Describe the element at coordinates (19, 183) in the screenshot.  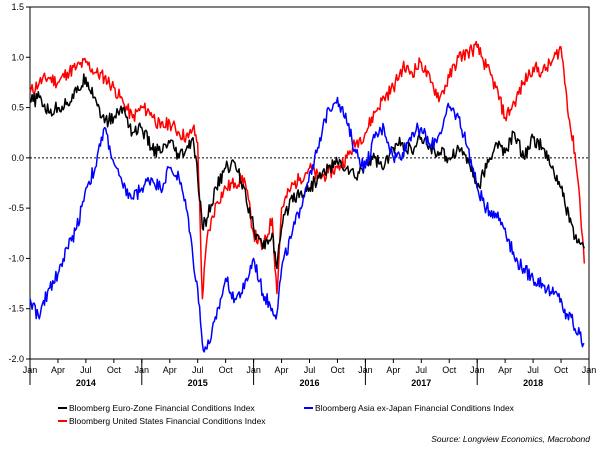
I see `y-axis: 1.5 1.0 0.5 0.0 -0.5 -1.0 -1.5 -2.0` at that location.